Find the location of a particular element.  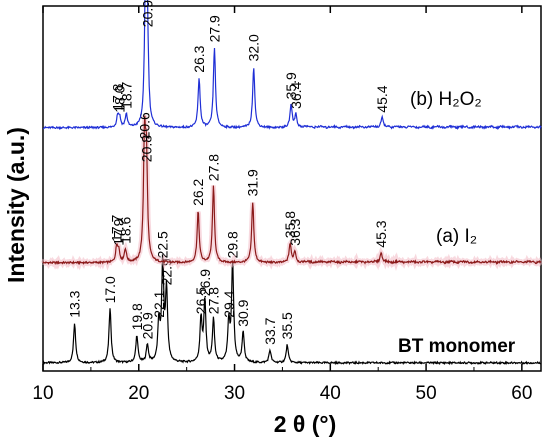

peak-label: 17.0 is located at coordinates (110, 289).